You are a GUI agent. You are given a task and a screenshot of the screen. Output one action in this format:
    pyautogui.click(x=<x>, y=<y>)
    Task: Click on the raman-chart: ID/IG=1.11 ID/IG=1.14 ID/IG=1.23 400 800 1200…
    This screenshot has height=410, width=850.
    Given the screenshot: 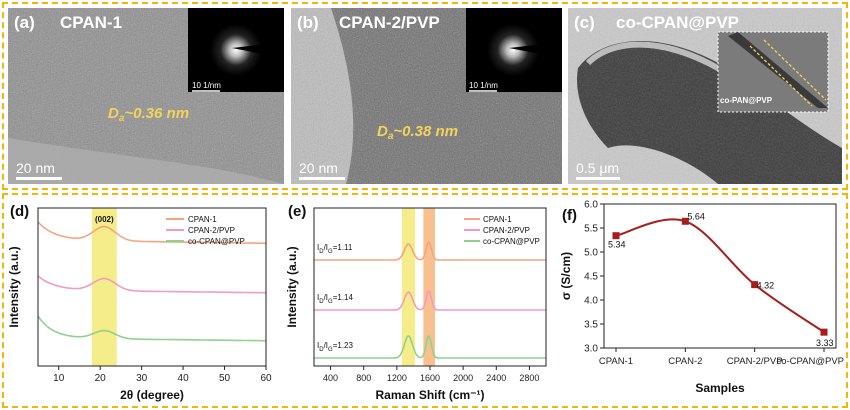 What is the action you would take?
    pyautogui.click(x=416, y=302)
    